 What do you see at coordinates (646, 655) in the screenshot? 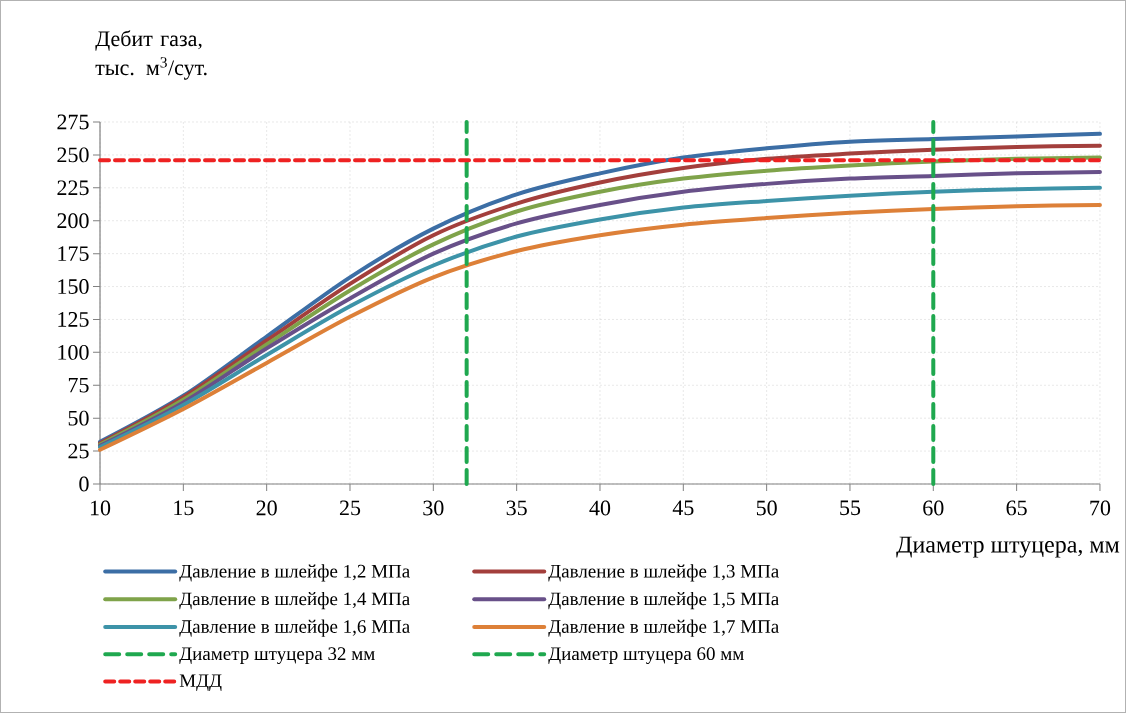
I see `legend-label: Диаметр штуцера 60 мм` at bounding box center [646, 655].